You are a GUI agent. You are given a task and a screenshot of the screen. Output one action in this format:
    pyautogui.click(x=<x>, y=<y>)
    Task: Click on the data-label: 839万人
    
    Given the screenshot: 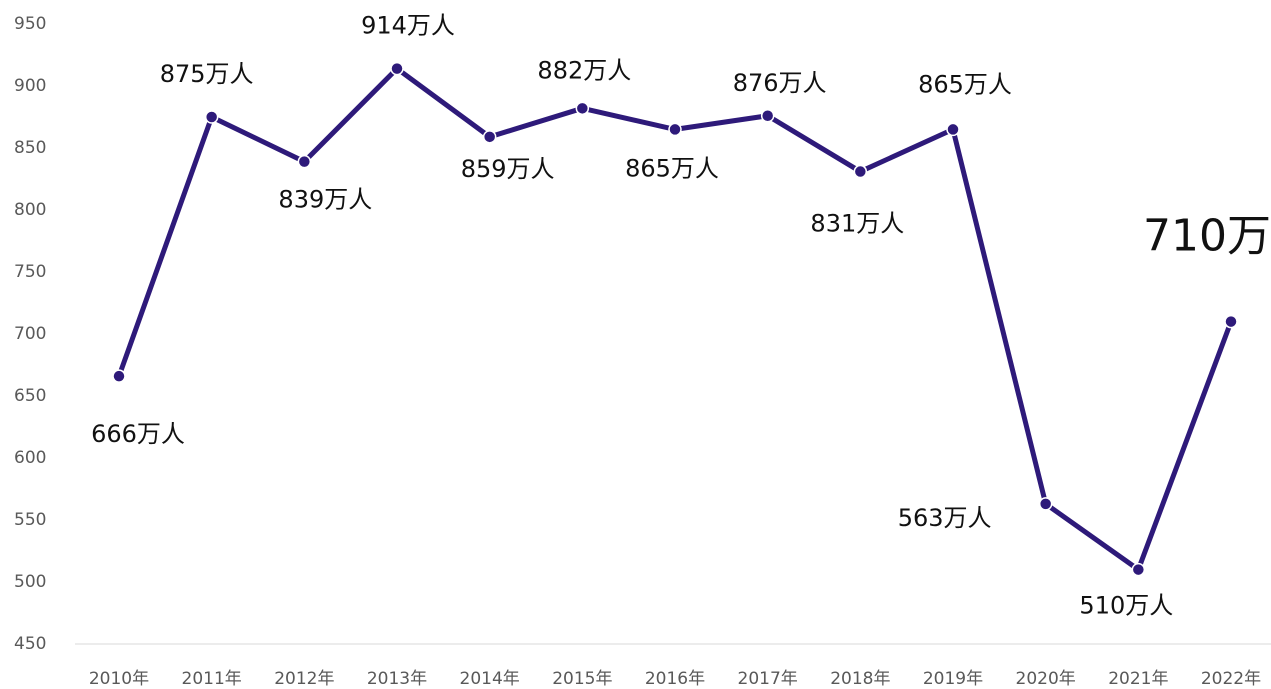 What is the action you would take?
    pyautogui.click(x=325, y=200)
    